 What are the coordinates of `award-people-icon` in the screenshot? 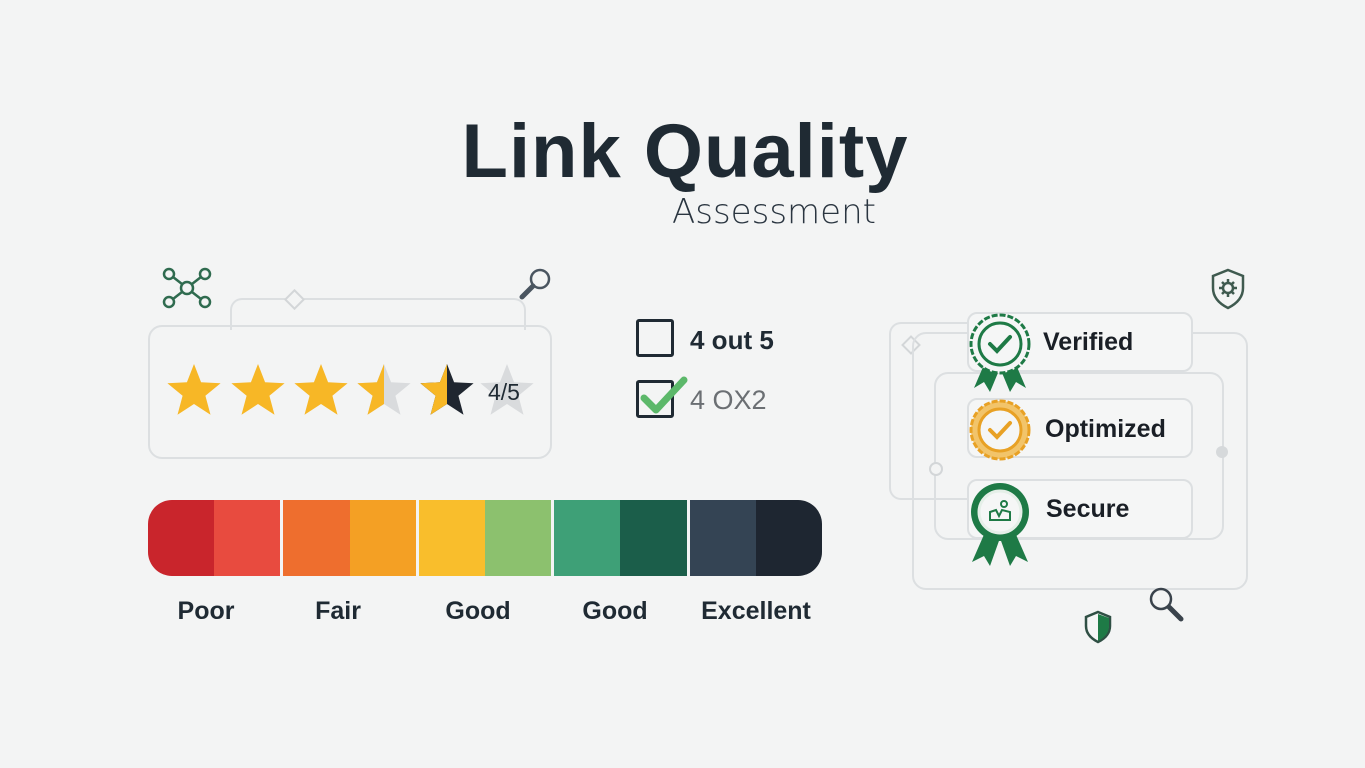 It's located at (1000, 524).